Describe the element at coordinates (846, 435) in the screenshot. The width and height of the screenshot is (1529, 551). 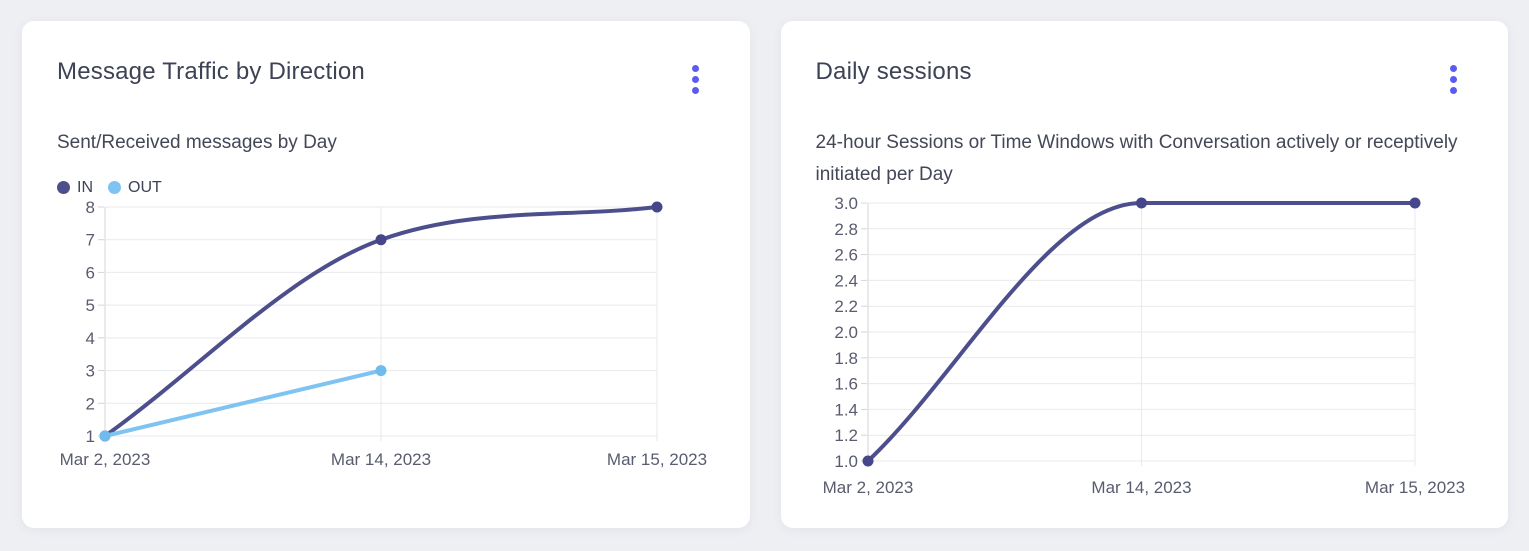
I see `svg-text: 1.2` at that location.